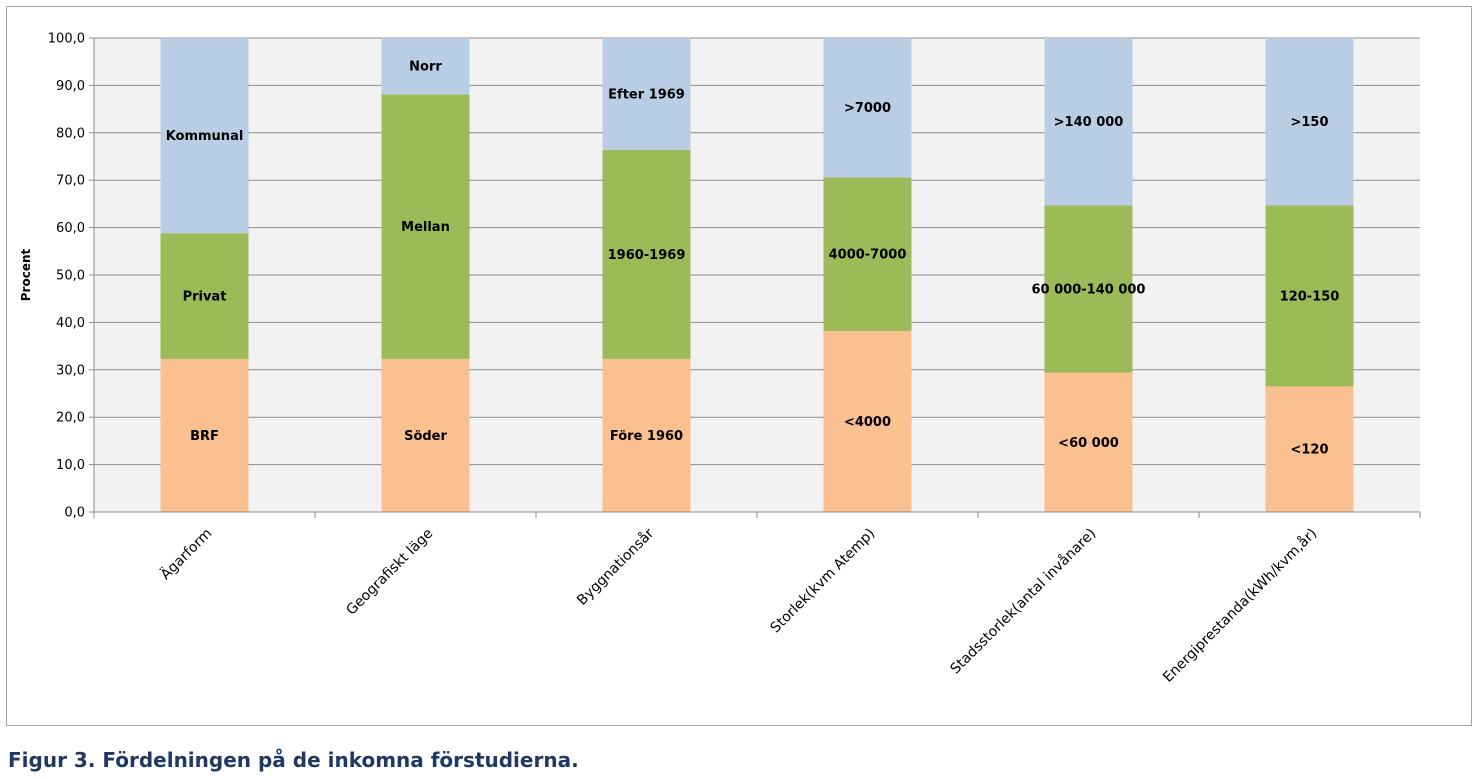 This screenshot has width=1480, height=779. Describe the element at coordinates (66, 39) in the screenshot. I see `y-tick-label: 100,0` at that location.